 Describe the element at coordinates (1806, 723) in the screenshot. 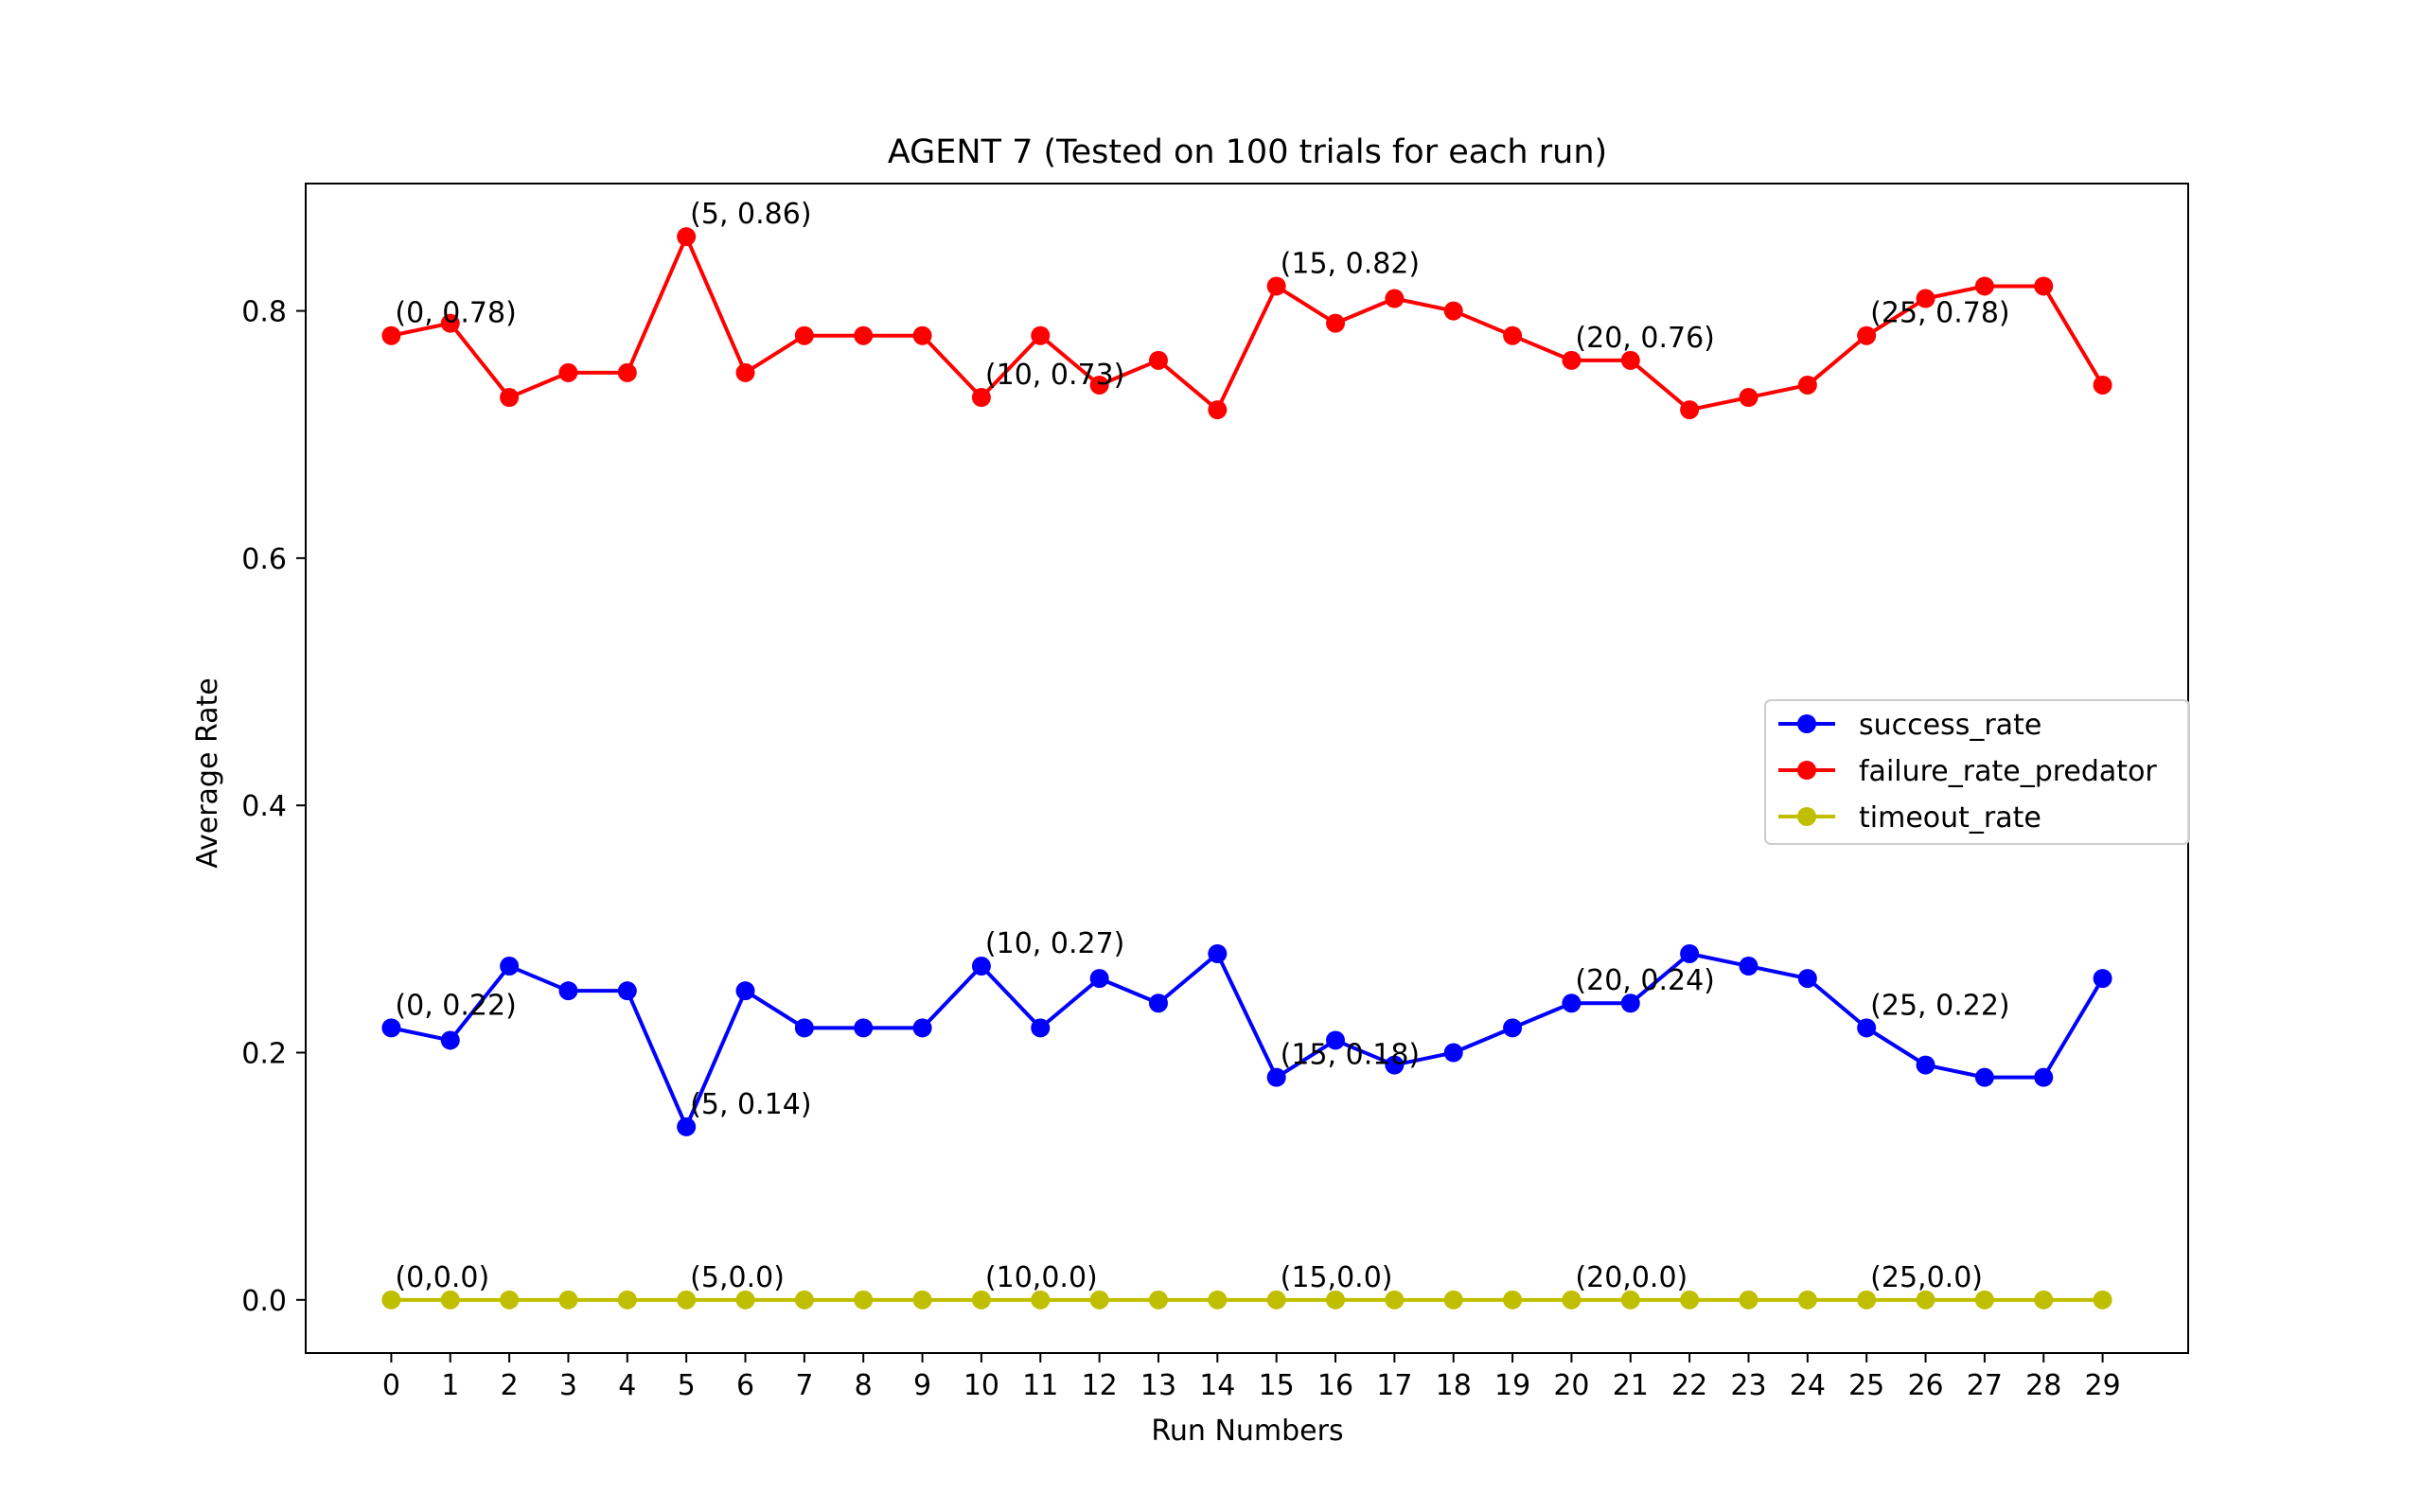

I see `legend-swatch-marker` at that location.